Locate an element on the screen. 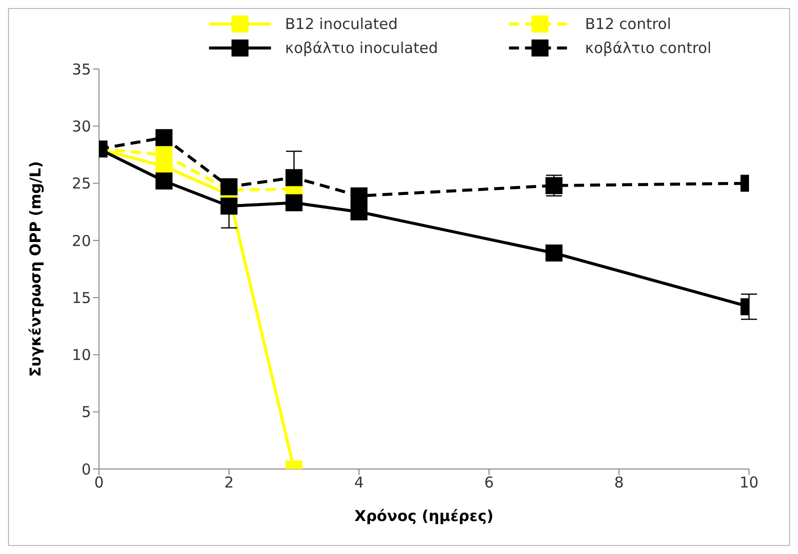 This screenshot has height=554, width=798. x-tick-label: 0 is located at coordinates (99, 483).